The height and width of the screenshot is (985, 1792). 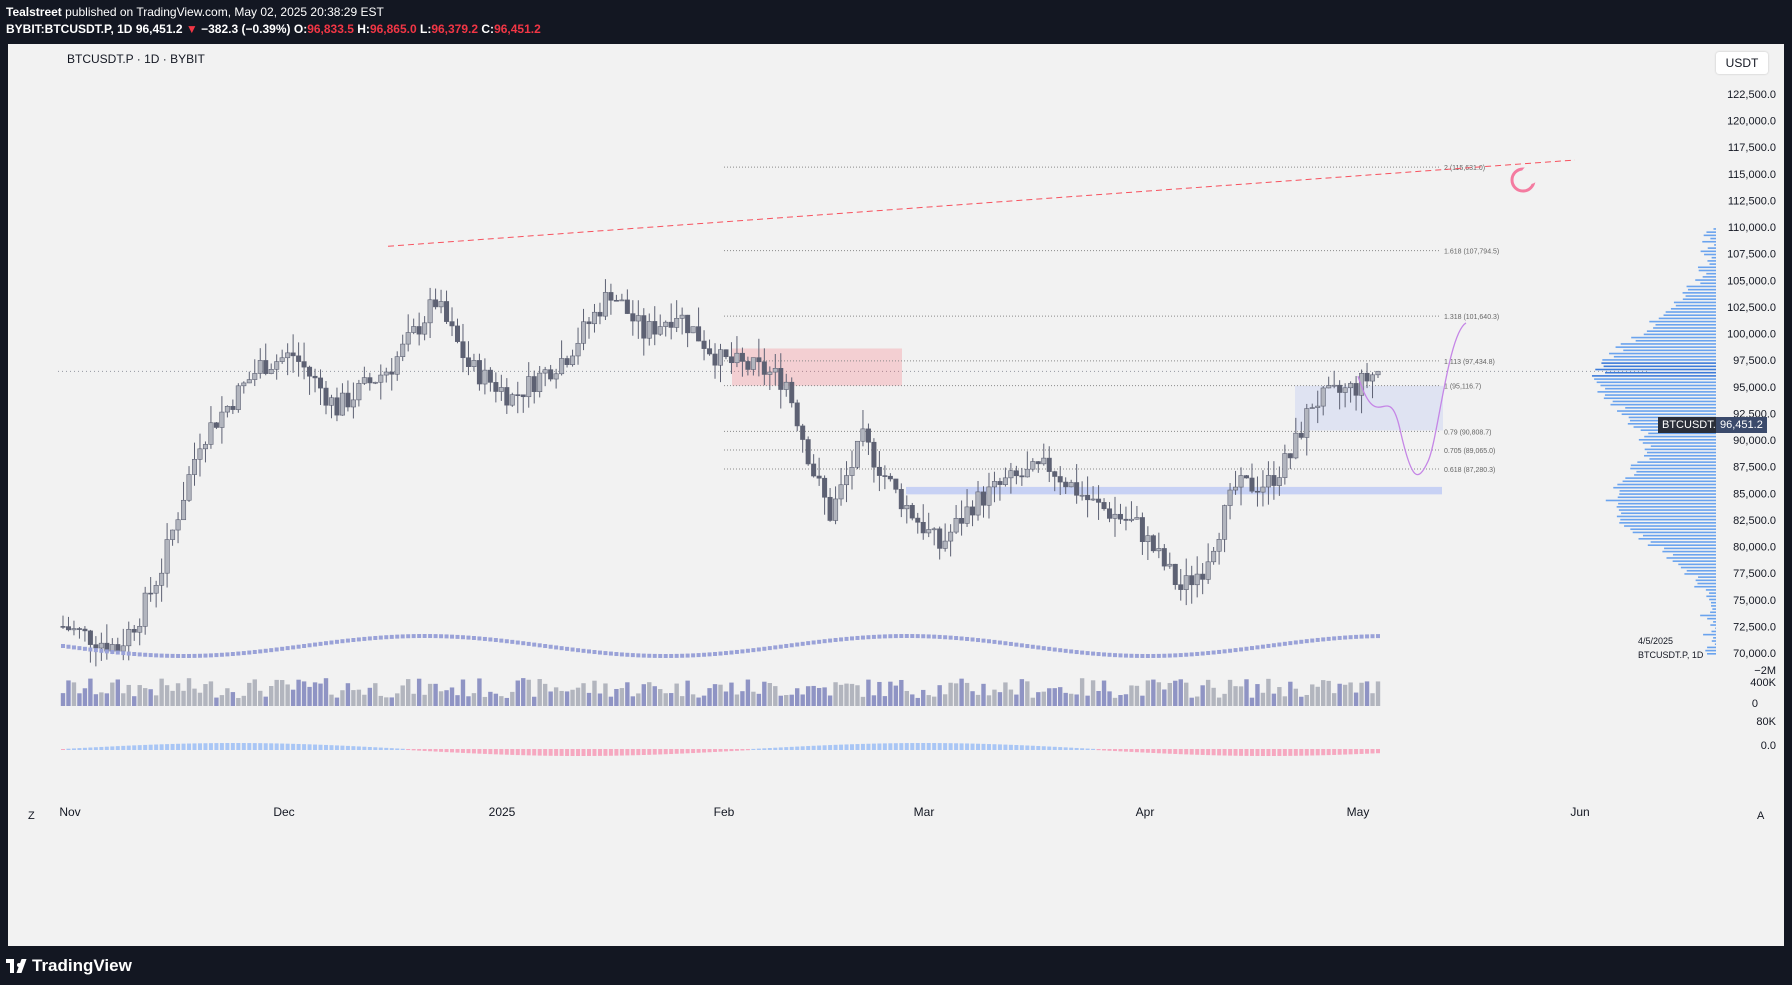 What do you see at coordinates (1471, 317) in the screenshot?
I see `fib-level-label: 1.318 (101,640.3)` at bounding box center [1471, 317].